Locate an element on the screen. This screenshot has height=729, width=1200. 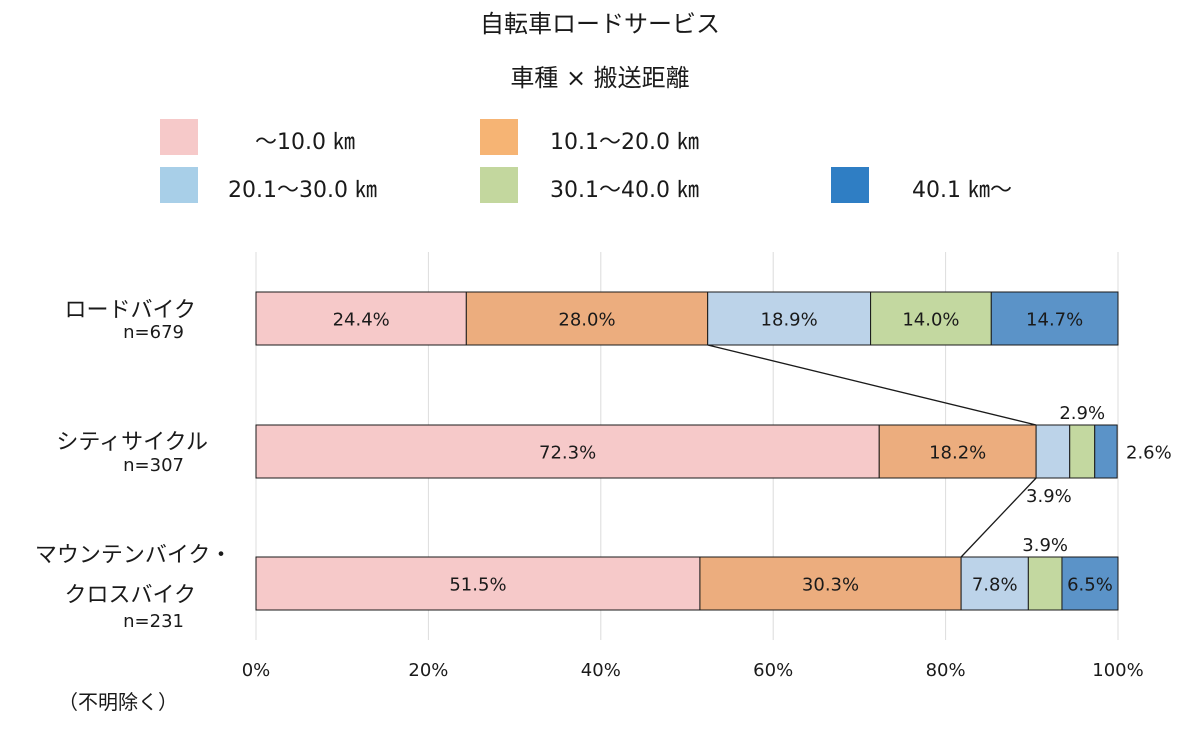
data-label-2-1: 30.3% is located at coordinates (830, 585).